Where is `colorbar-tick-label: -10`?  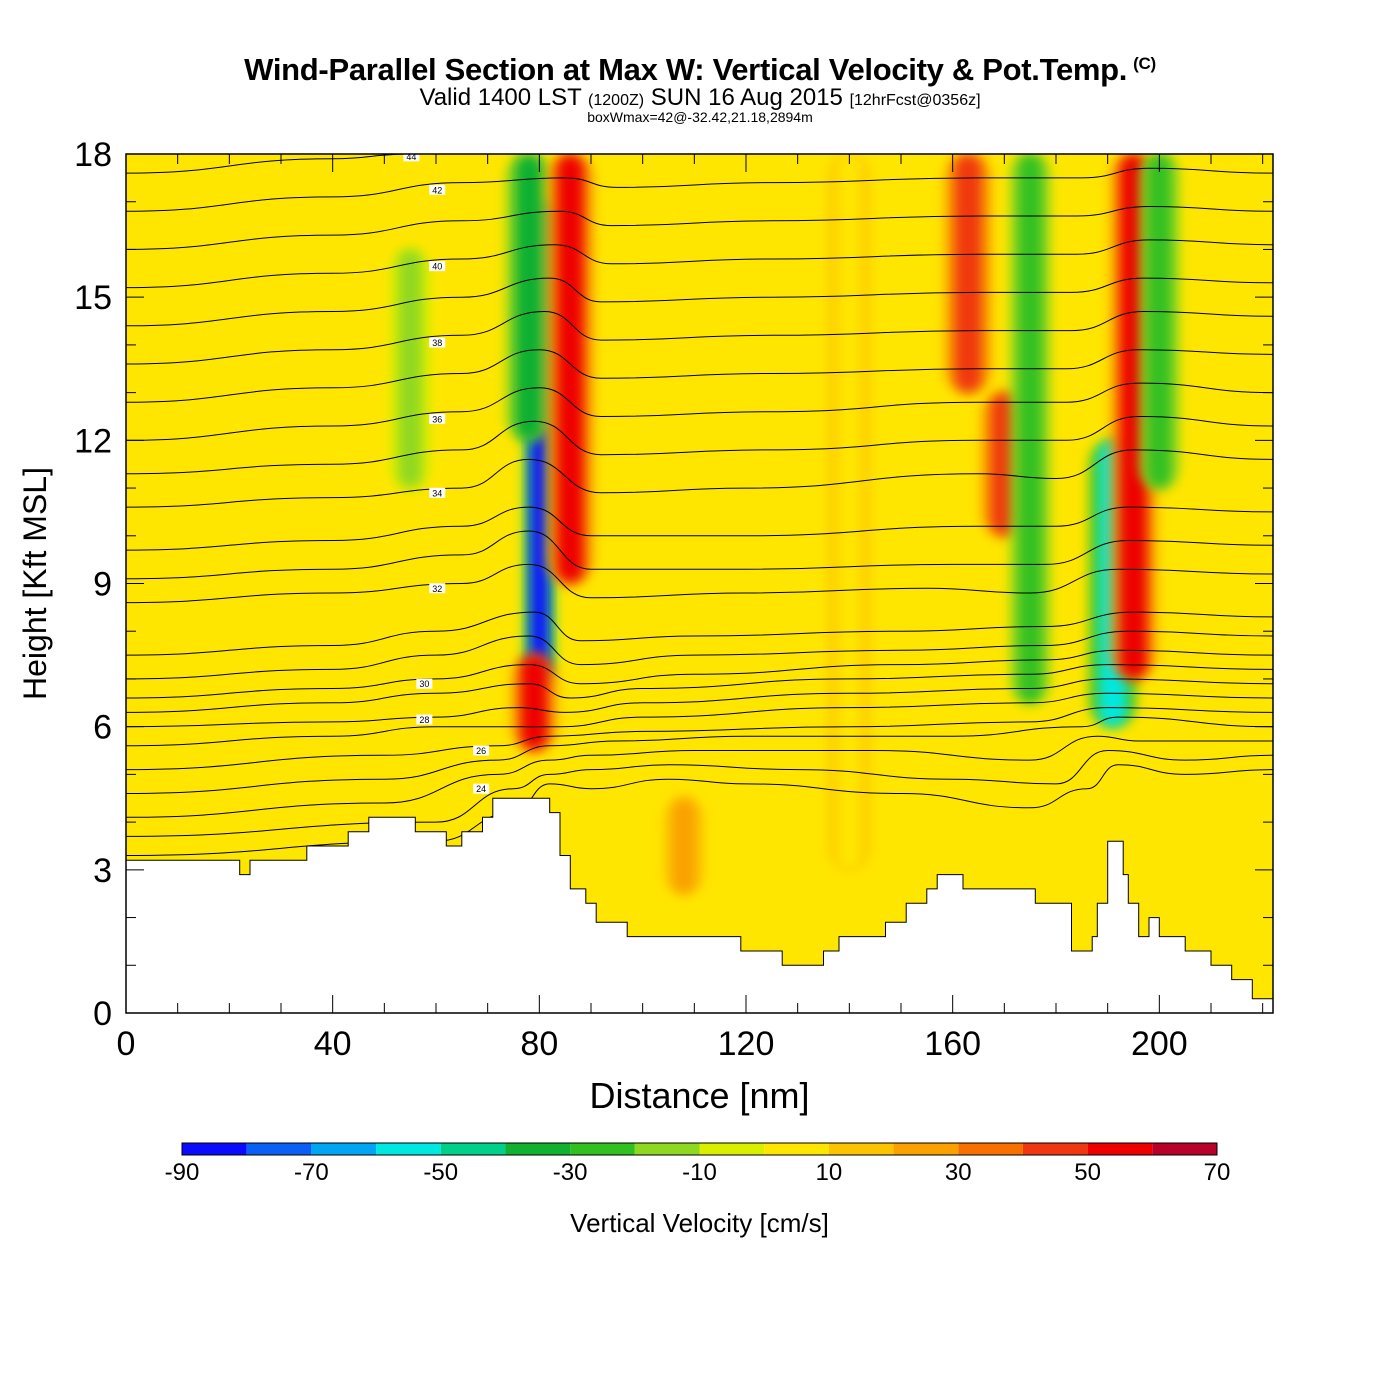
colorbar-tick-label: -10 is located at coordinates (699, 1172).